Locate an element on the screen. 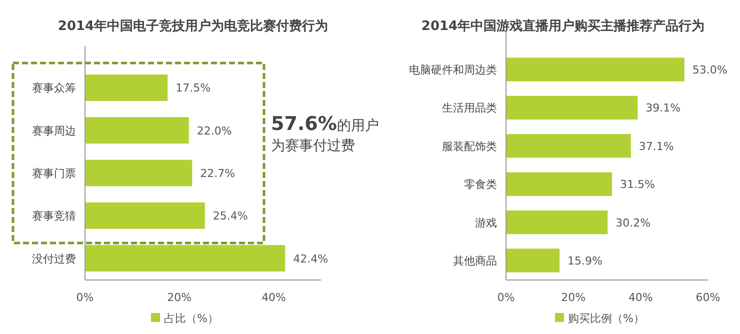 This screenshot has height=334, width=740. text: 53.0% is located at coordinates (710, 69).